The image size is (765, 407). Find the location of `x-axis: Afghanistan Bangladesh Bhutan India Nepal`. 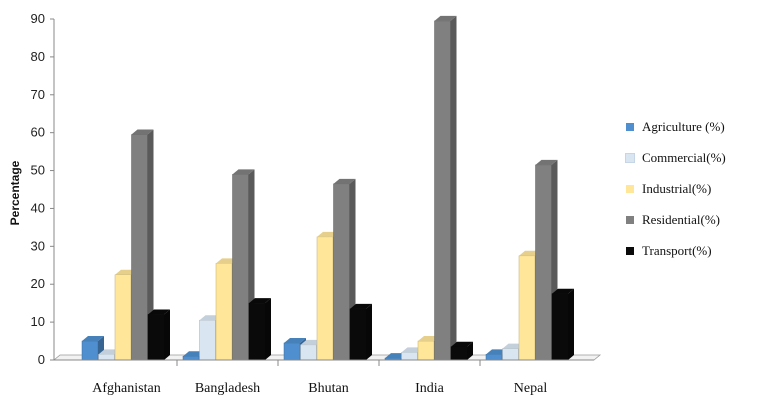

x-axis: Afghanistan Bangladesh Bhutan India Nepal is located at coordinates (324, 377).